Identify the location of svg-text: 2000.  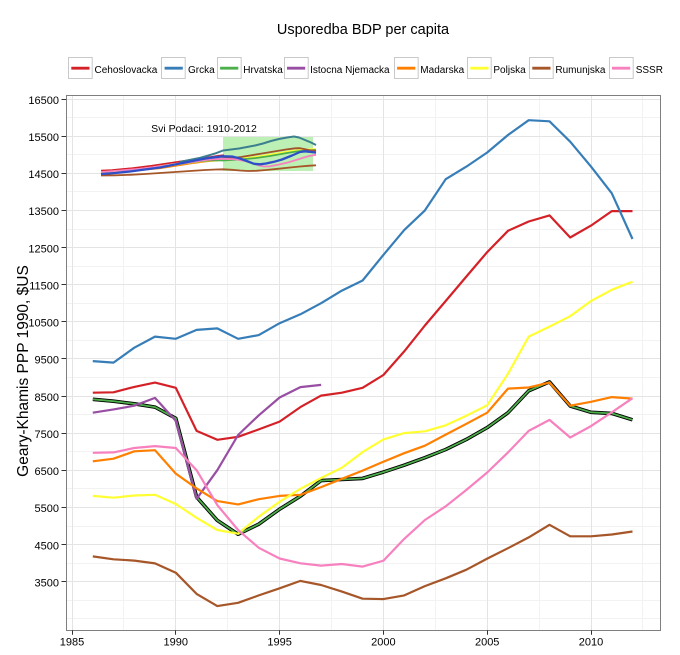
(383, 643).